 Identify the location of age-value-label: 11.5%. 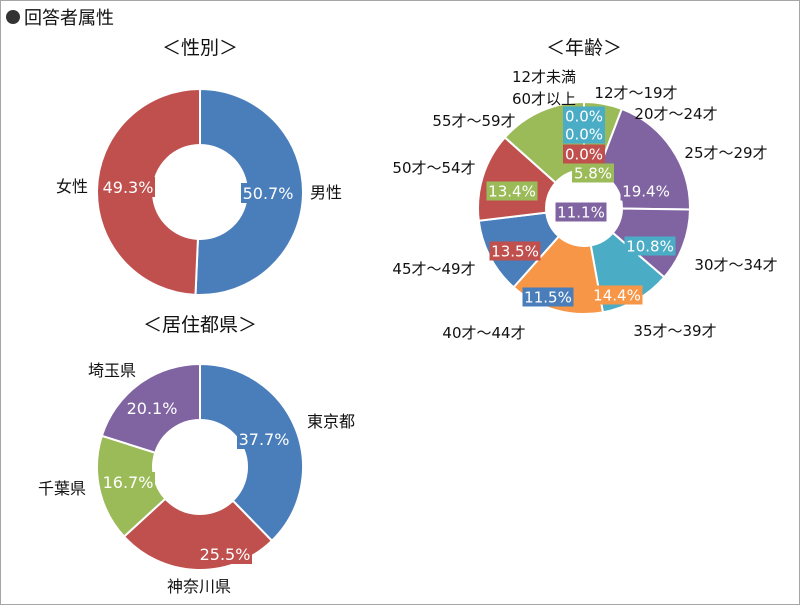
(548, 297).